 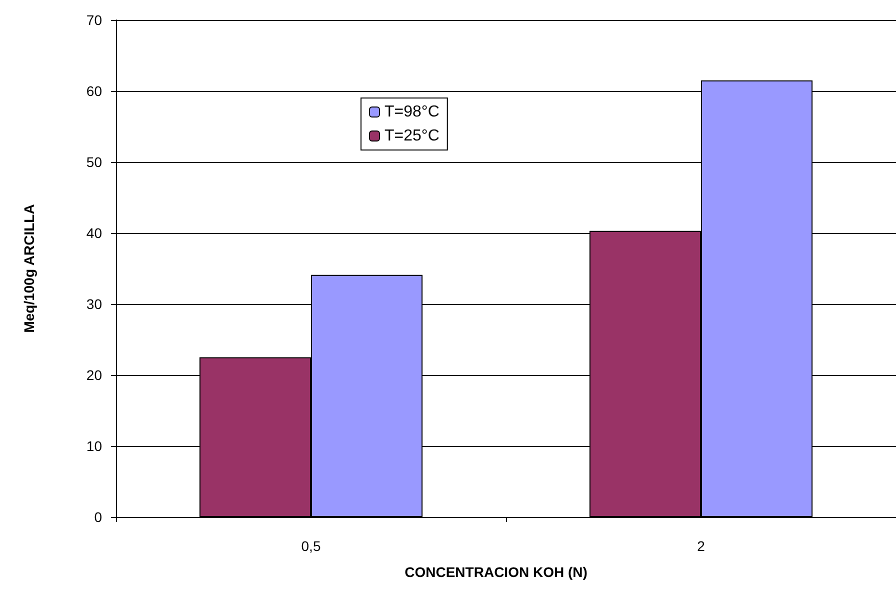 What do you see at coordinates (94, 20) in the screenshot?
I see `y-tick-label: 70` at bounding box center [94, 20].